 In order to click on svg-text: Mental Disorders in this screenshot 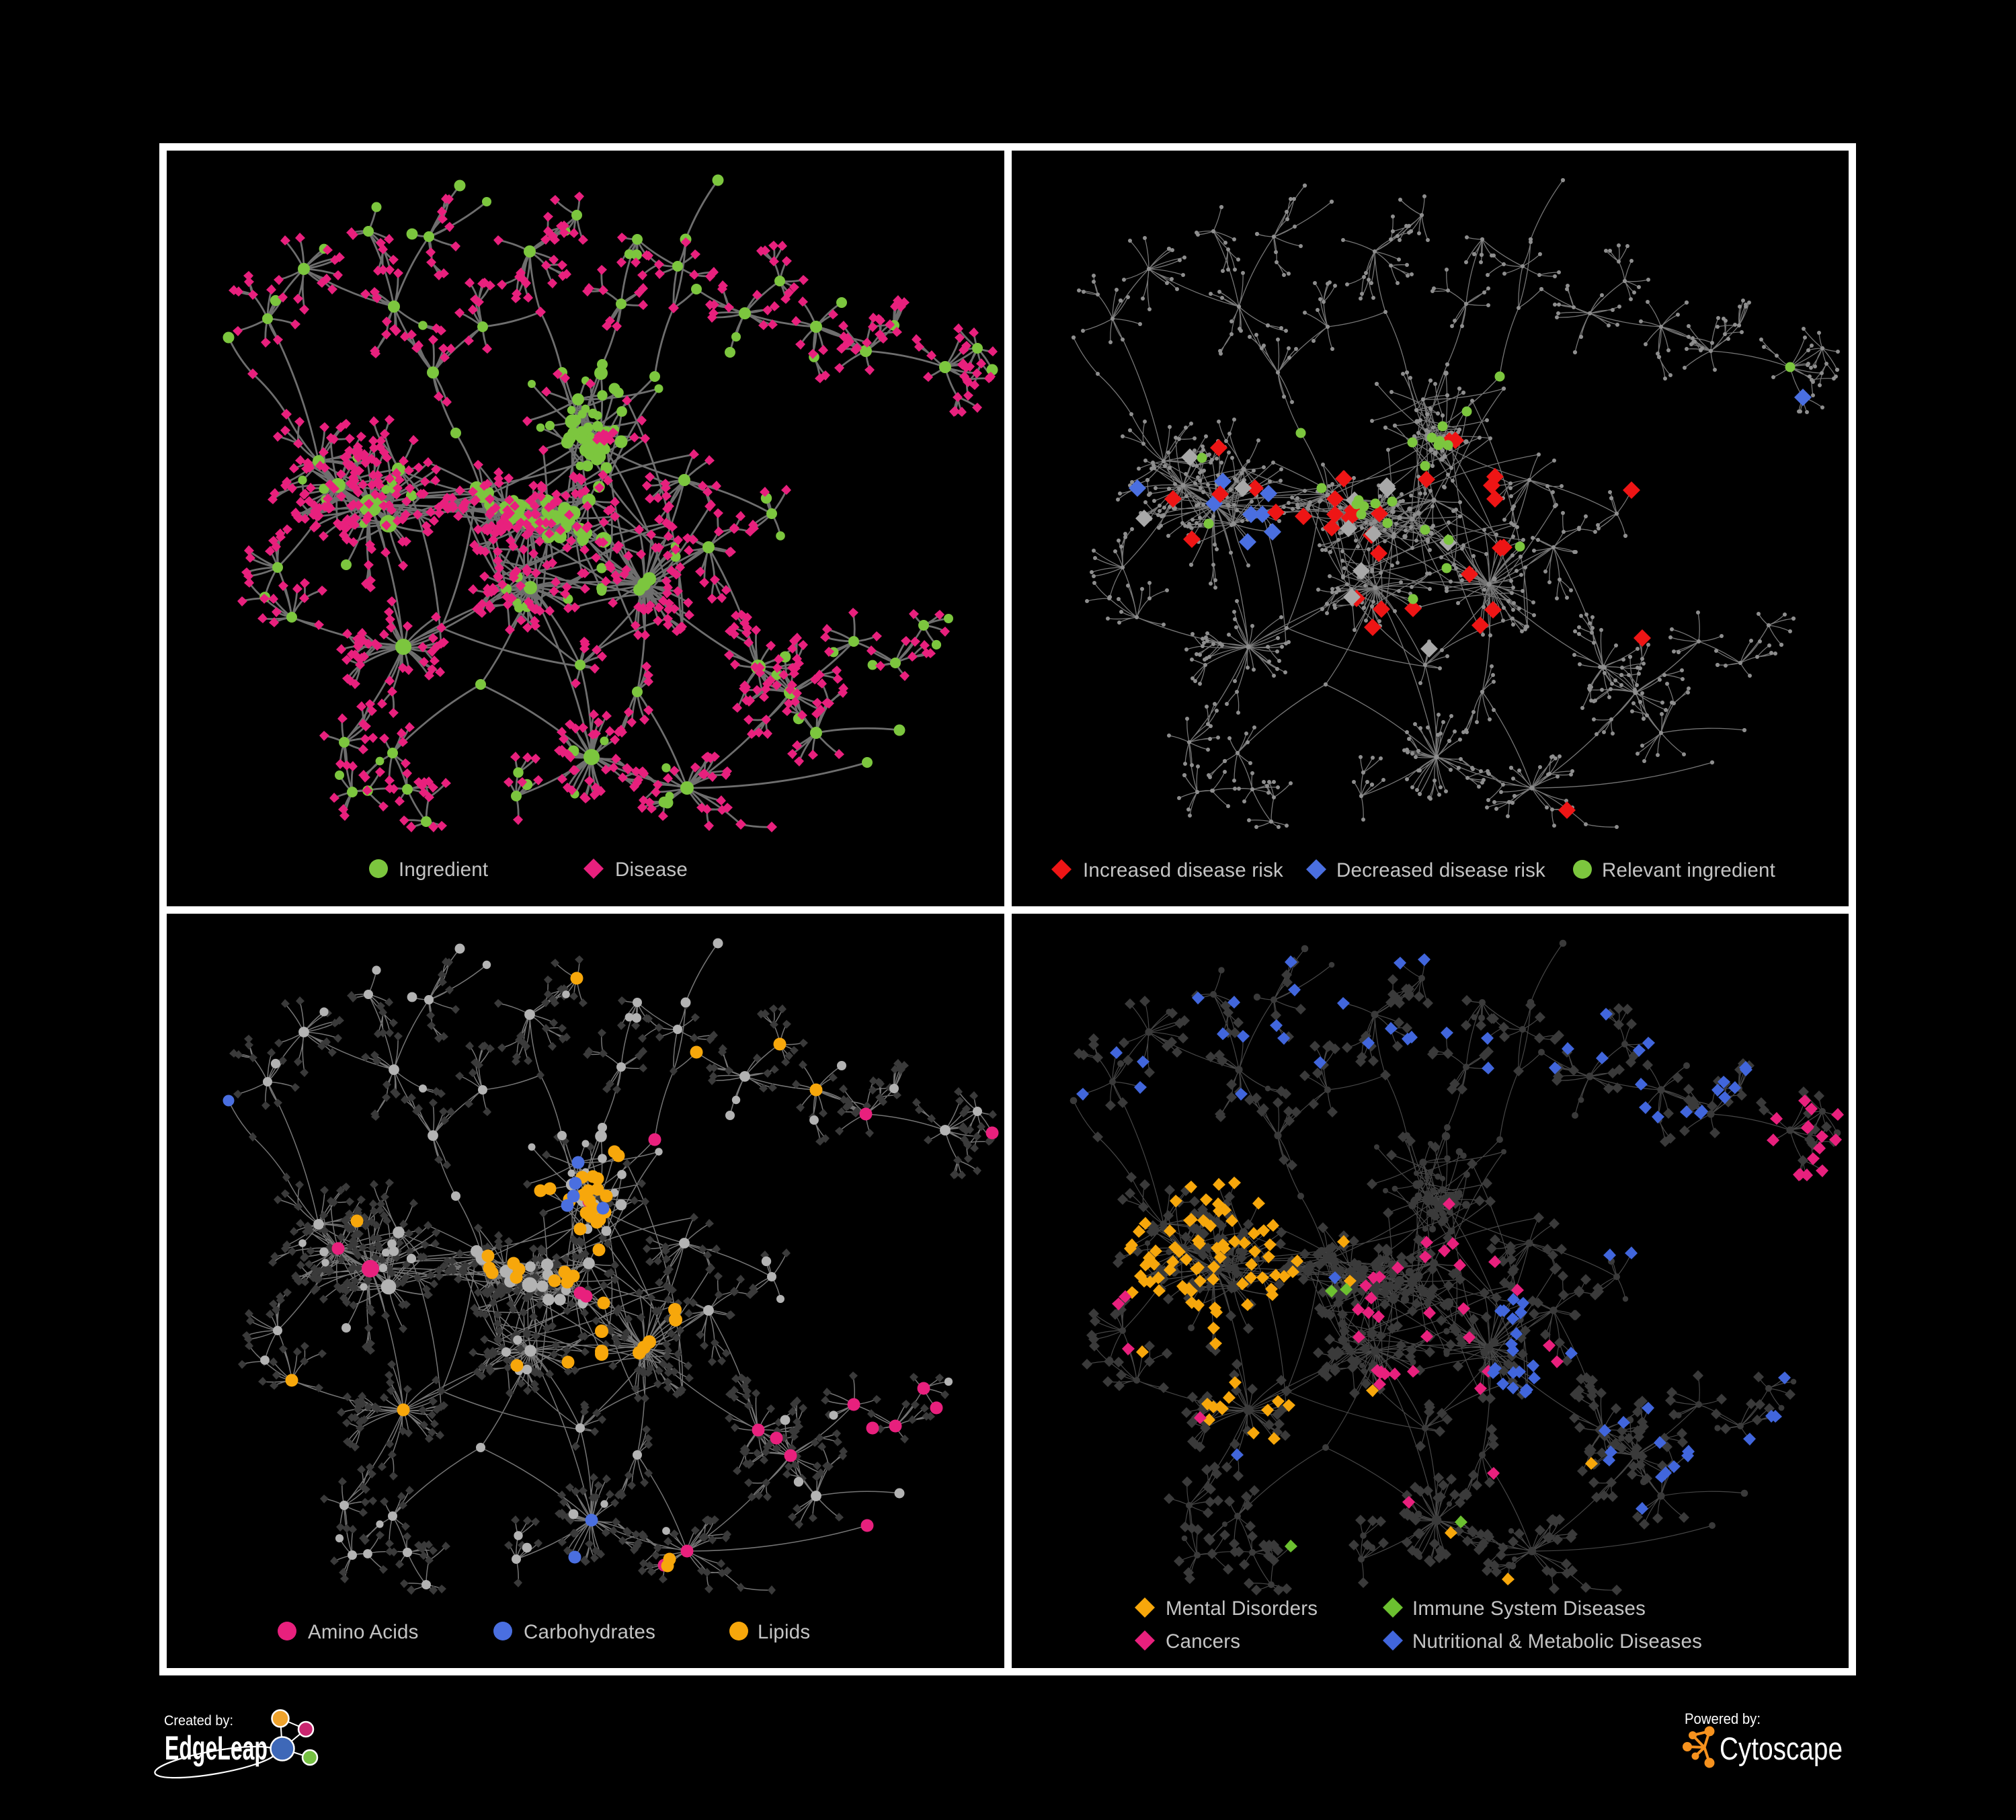, I will do `click(1242, 1608)`.